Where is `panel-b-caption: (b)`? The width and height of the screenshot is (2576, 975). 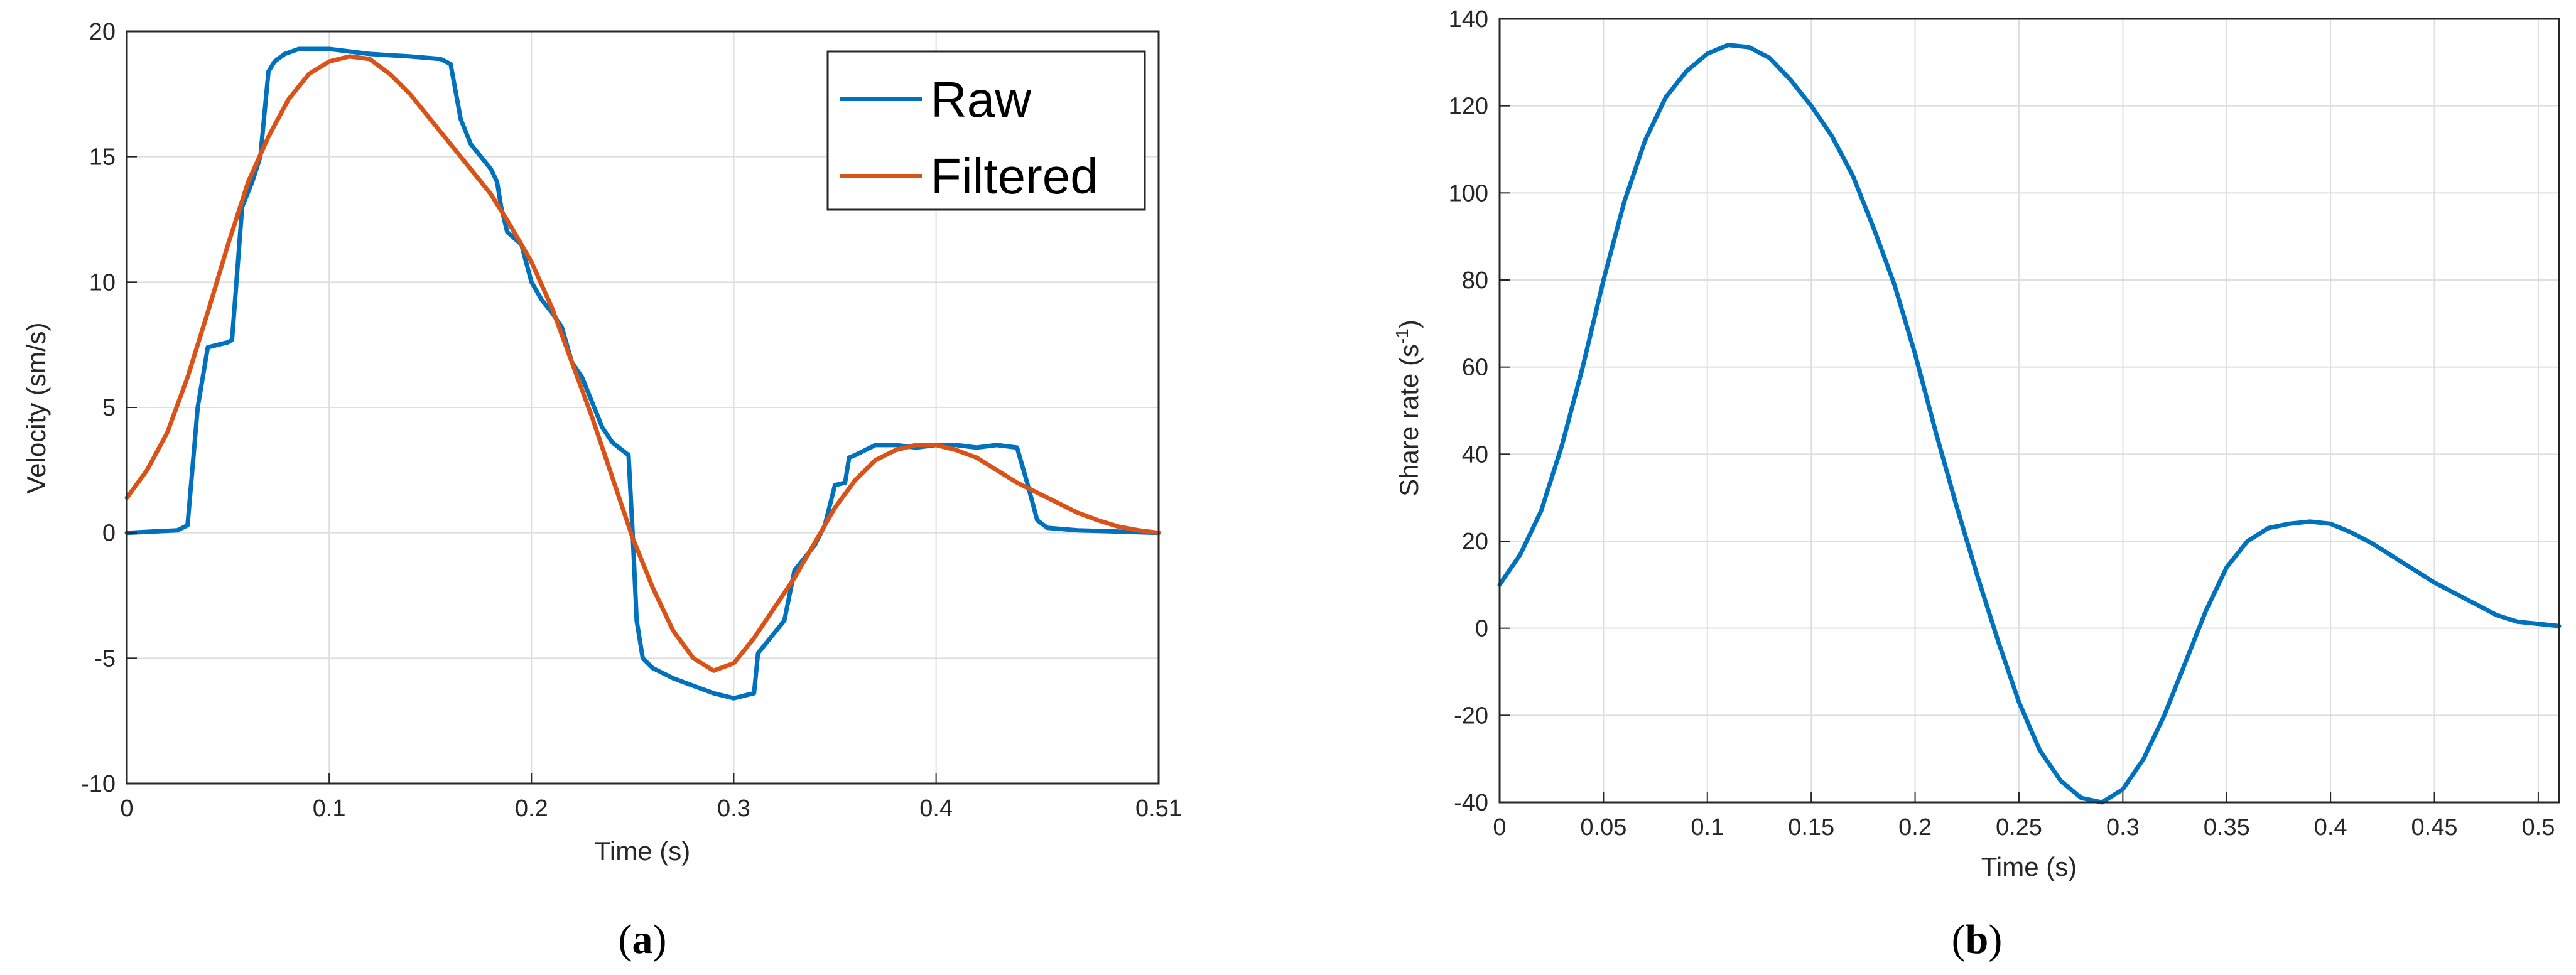 panel-b-caption: (b) is located at coordinates (1978, 940).